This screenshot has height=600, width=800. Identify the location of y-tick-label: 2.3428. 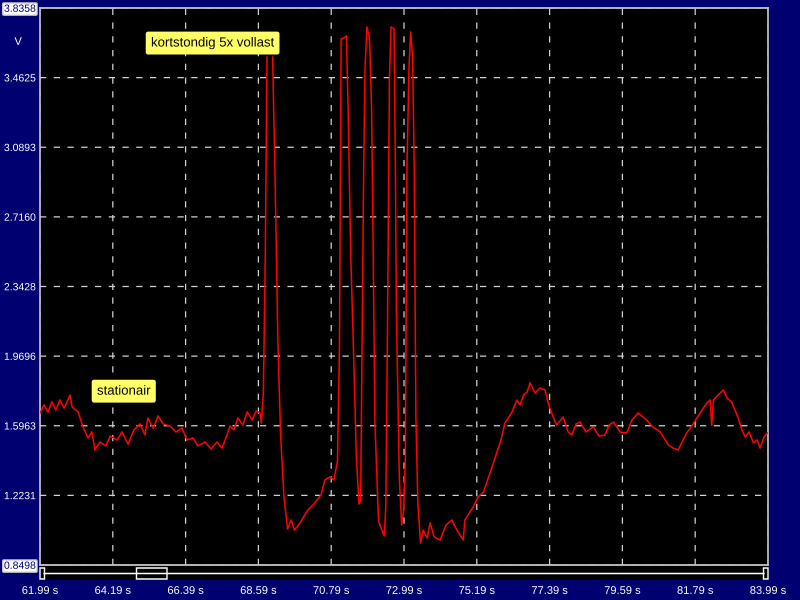
(20, 286).